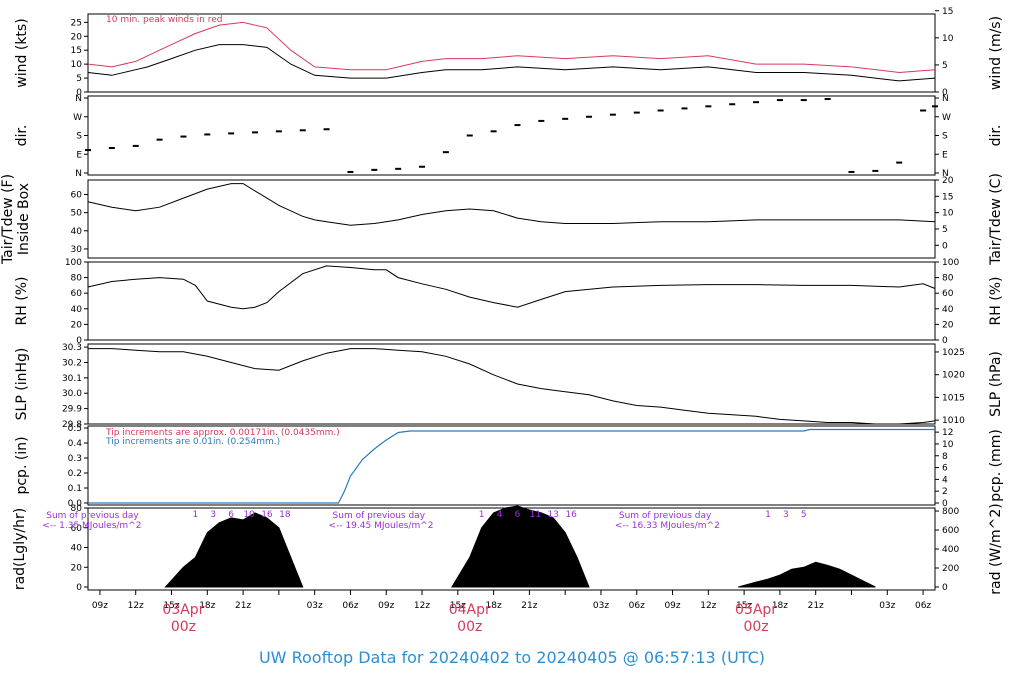  I want to click on pcp-left-tick-label: 0.5, so click(75, 429).